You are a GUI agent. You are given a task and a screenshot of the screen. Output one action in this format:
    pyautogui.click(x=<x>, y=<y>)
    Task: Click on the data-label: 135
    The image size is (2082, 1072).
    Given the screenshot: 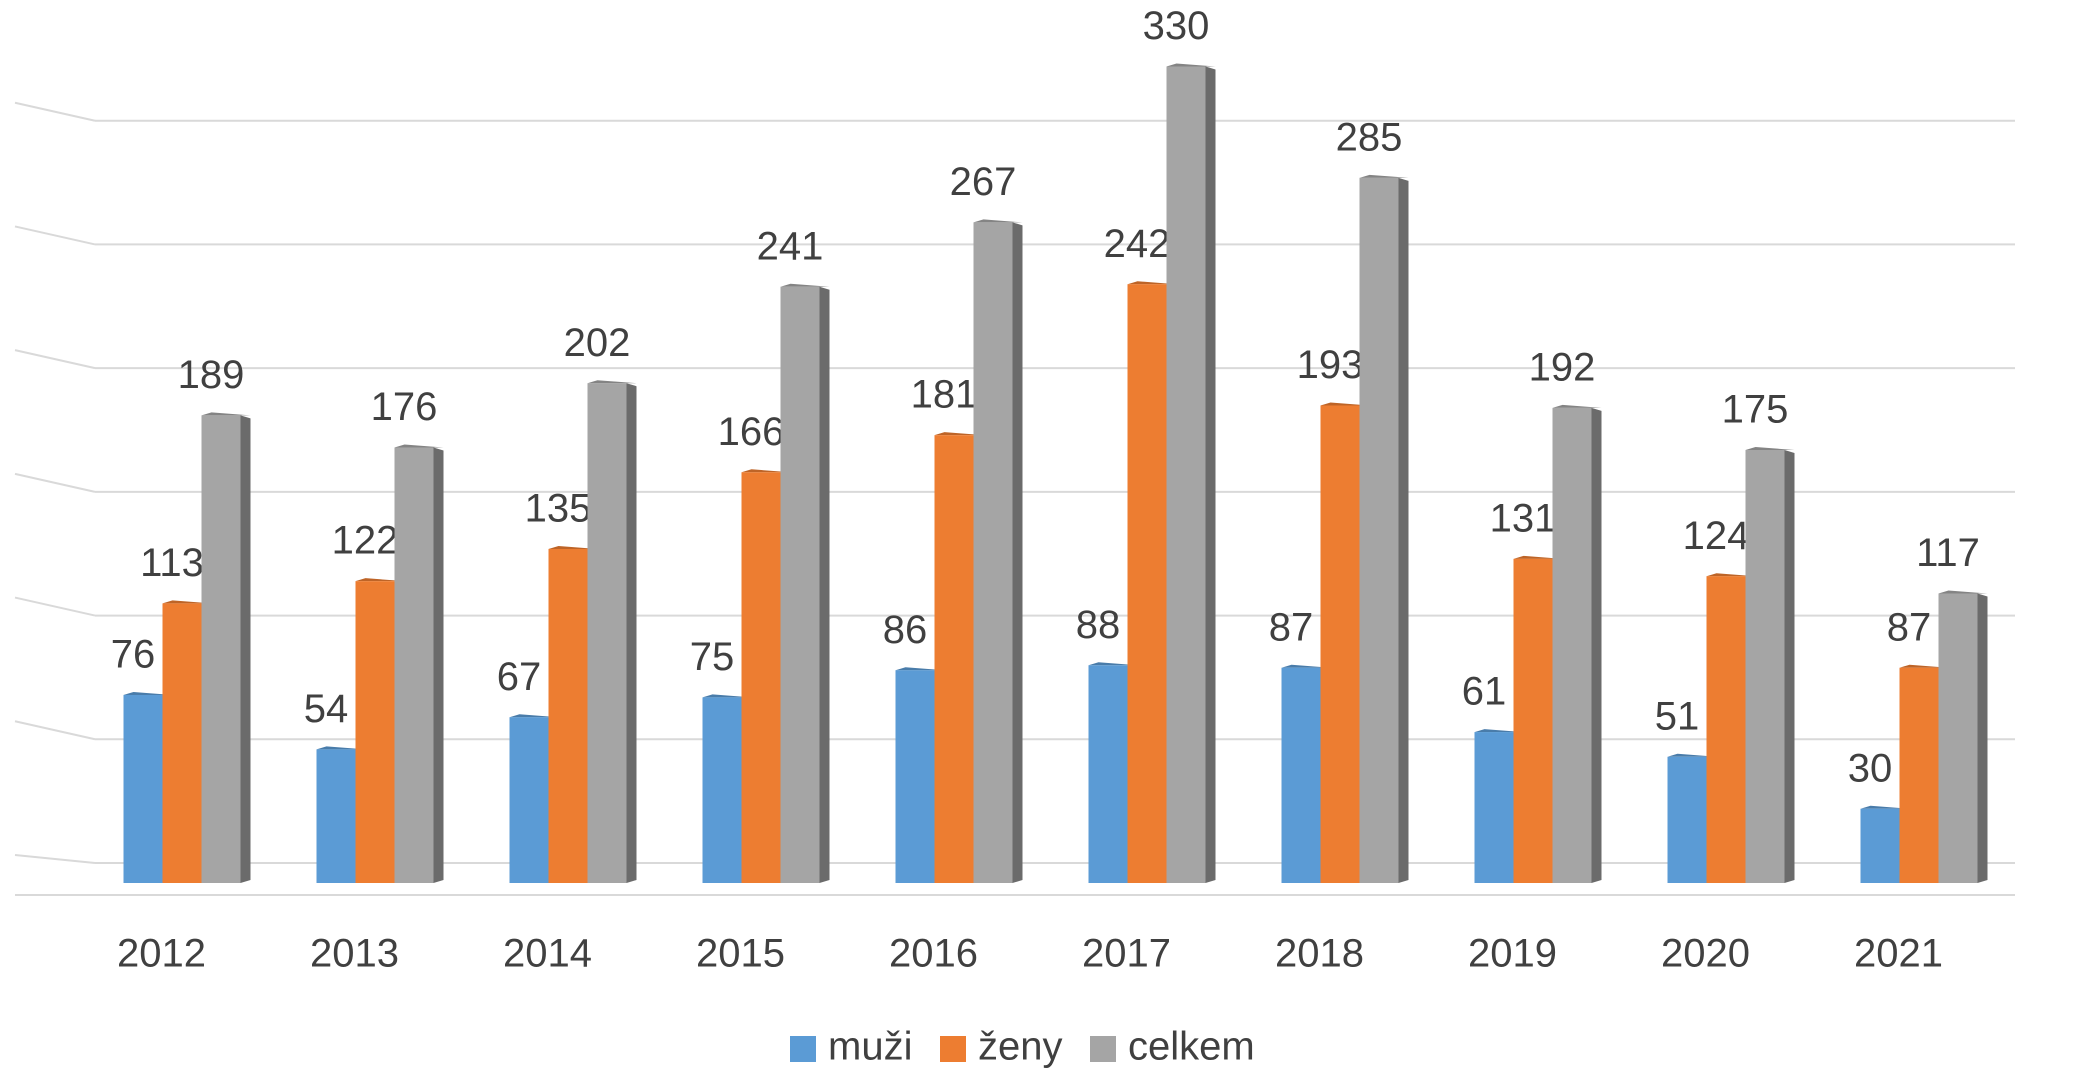 What is the action you would take?
    pyautogui.click(x=558, y=509)
    